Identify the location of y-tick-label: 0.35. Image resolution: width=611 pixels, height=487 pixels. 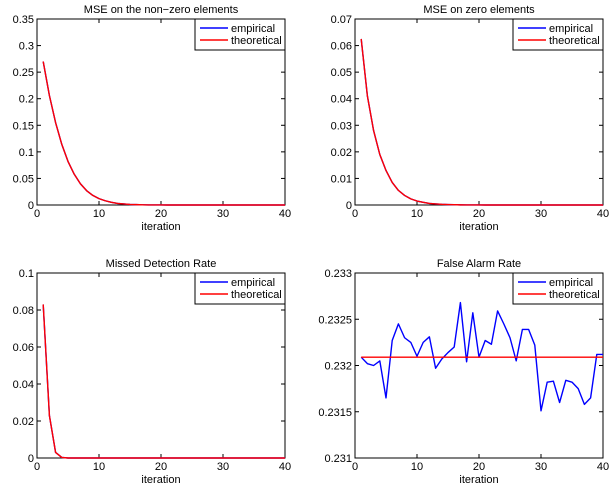
(23, 20).